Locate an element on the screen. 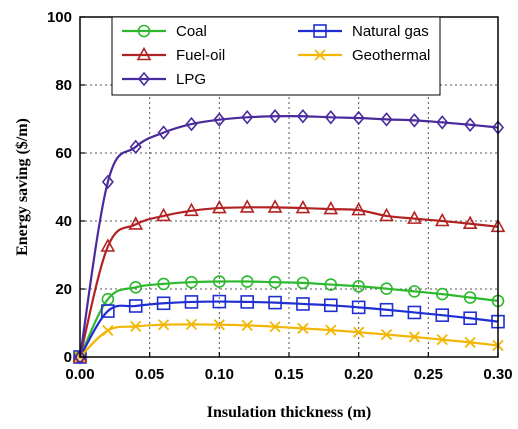 The height and width of the screenshot is (429, 518). legend-entry-natural-gas: Natural gas is located at coordinates (363, 31).